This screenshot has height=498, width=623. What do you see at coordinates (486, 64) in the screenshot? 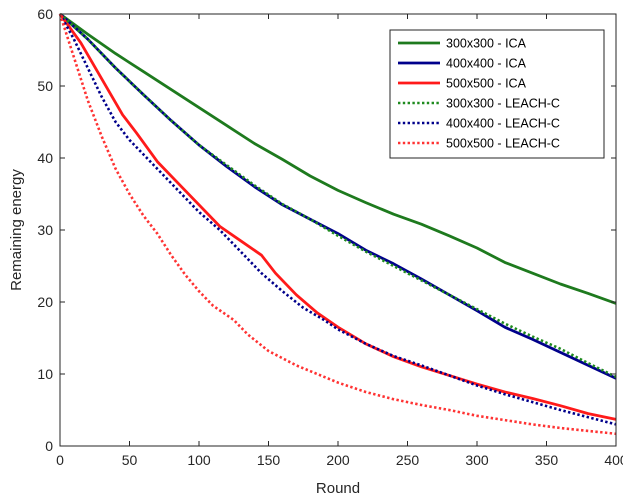
I see `legend-label-2: 400x400 - ICA` at bounding box center [486, 64].